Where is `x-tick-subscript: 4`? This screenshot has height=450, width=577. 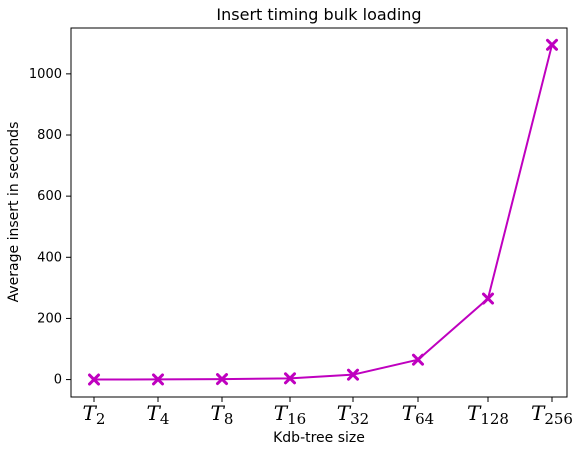
x-tick-subscript: 4 is located at coordinates (165, 419).